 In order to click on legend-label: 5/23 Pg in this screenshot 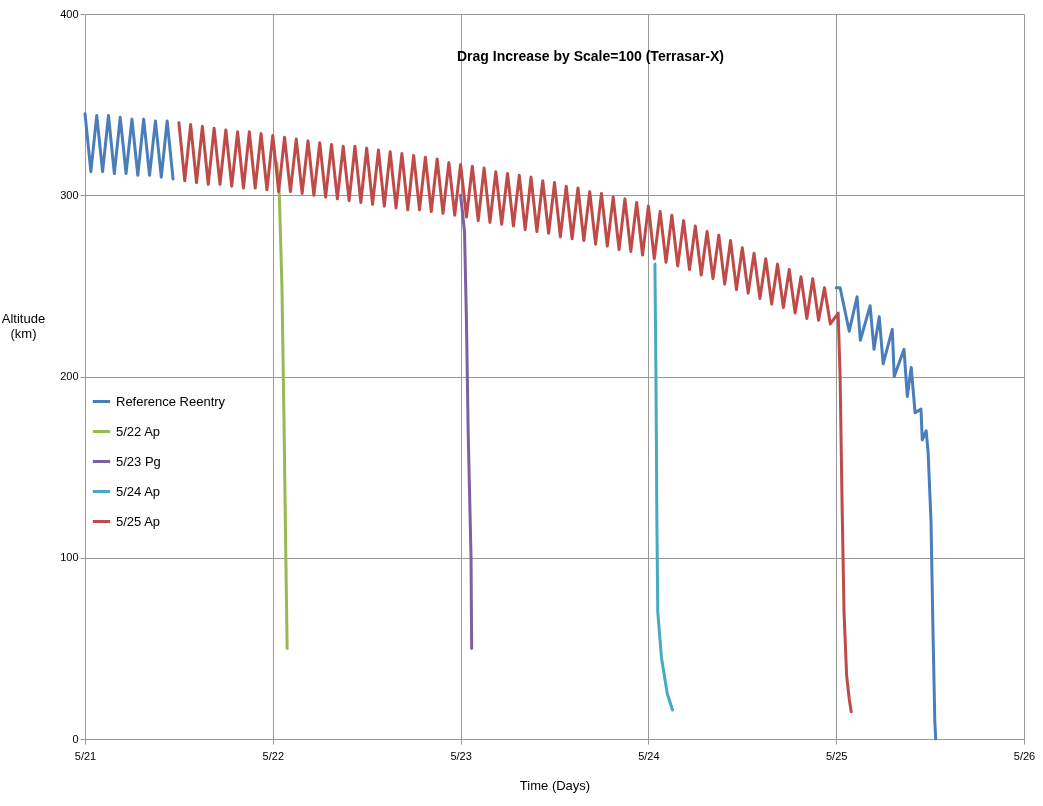, I will do `click(138, 461)`.